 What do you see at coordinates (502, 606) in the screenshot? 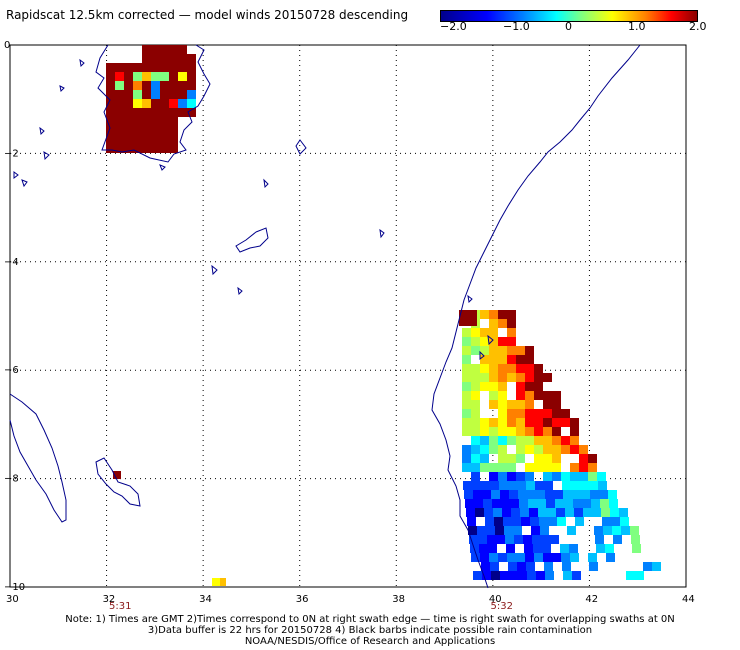
I see `swath-time-label: 5:32` at bounding box center [502, 606].